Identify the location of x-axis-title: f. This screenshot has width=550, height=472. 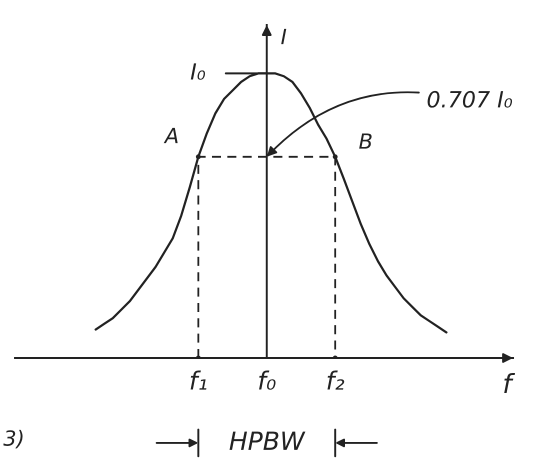
(510, 383).